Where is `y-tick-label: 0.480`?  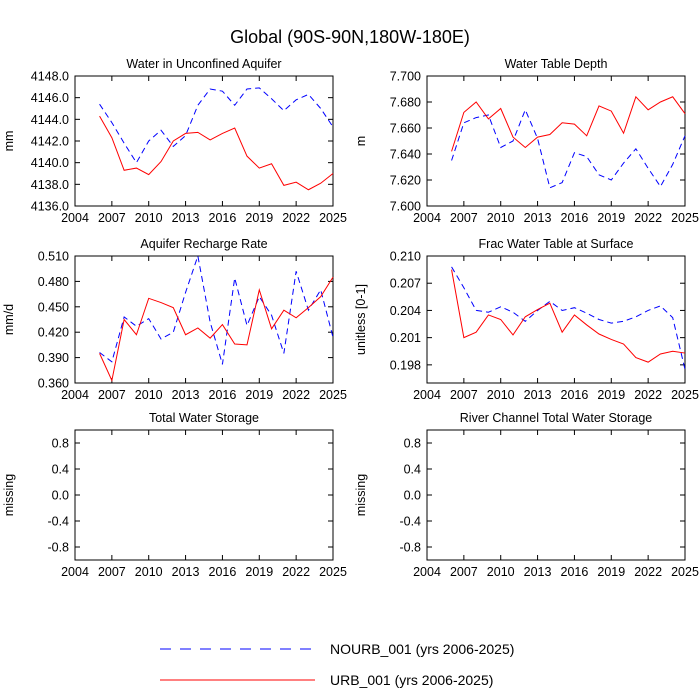 y-tick-label: 0.480 is located at coordinates (53, 282).